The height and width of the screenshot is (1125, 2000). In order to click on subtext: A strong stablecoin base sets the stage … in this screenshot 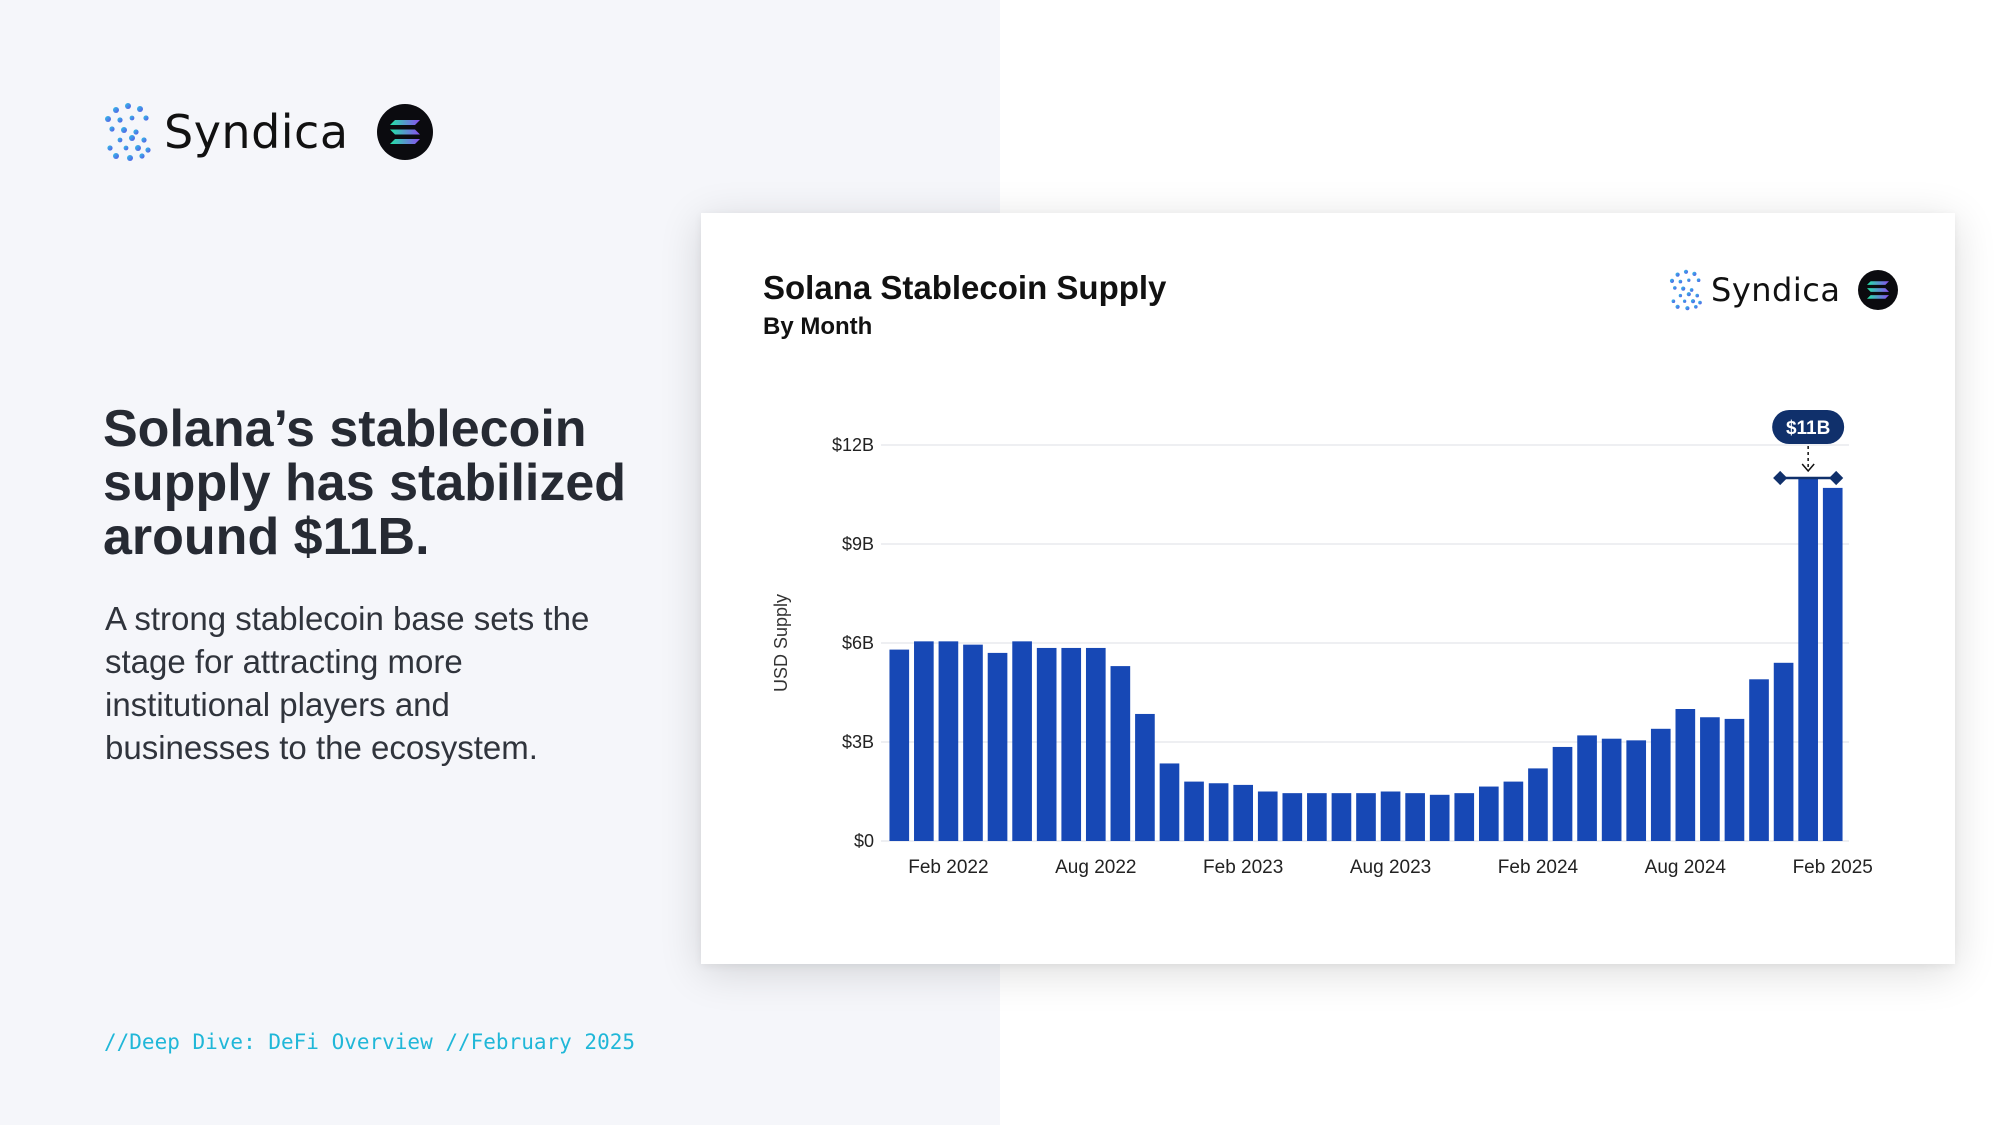, I will do `click(347, 683)`.